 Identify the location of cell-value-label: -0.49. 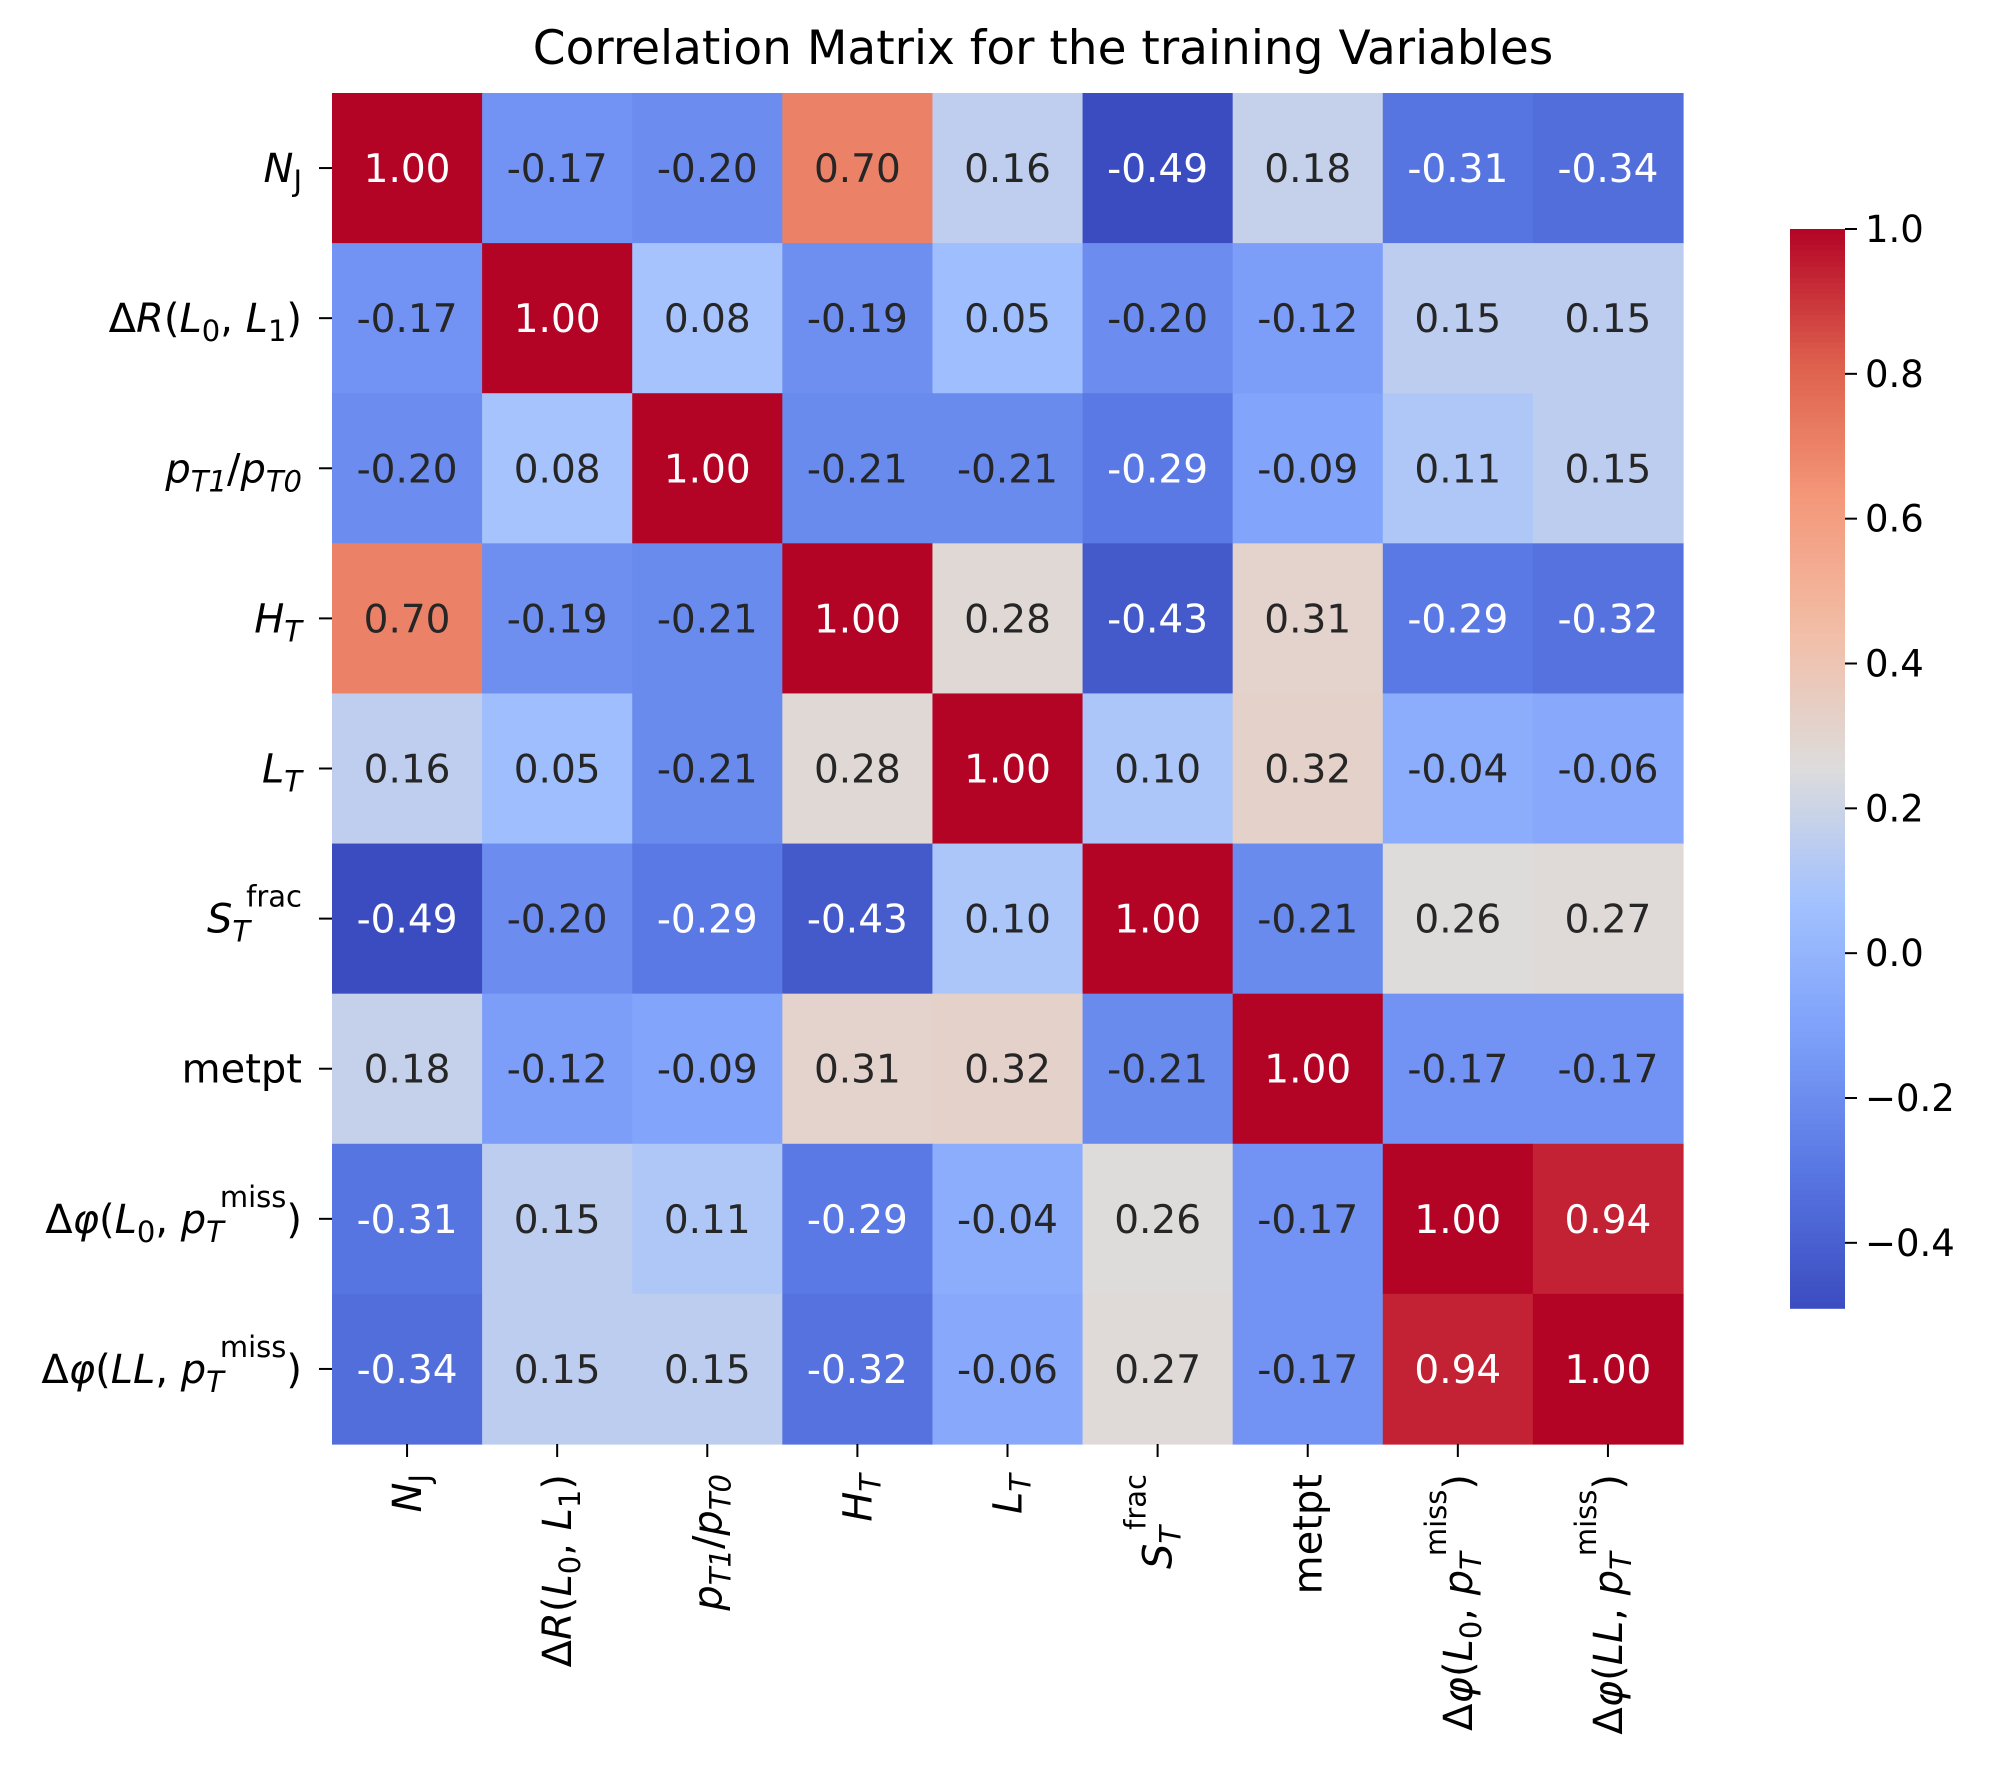
(407, 920).